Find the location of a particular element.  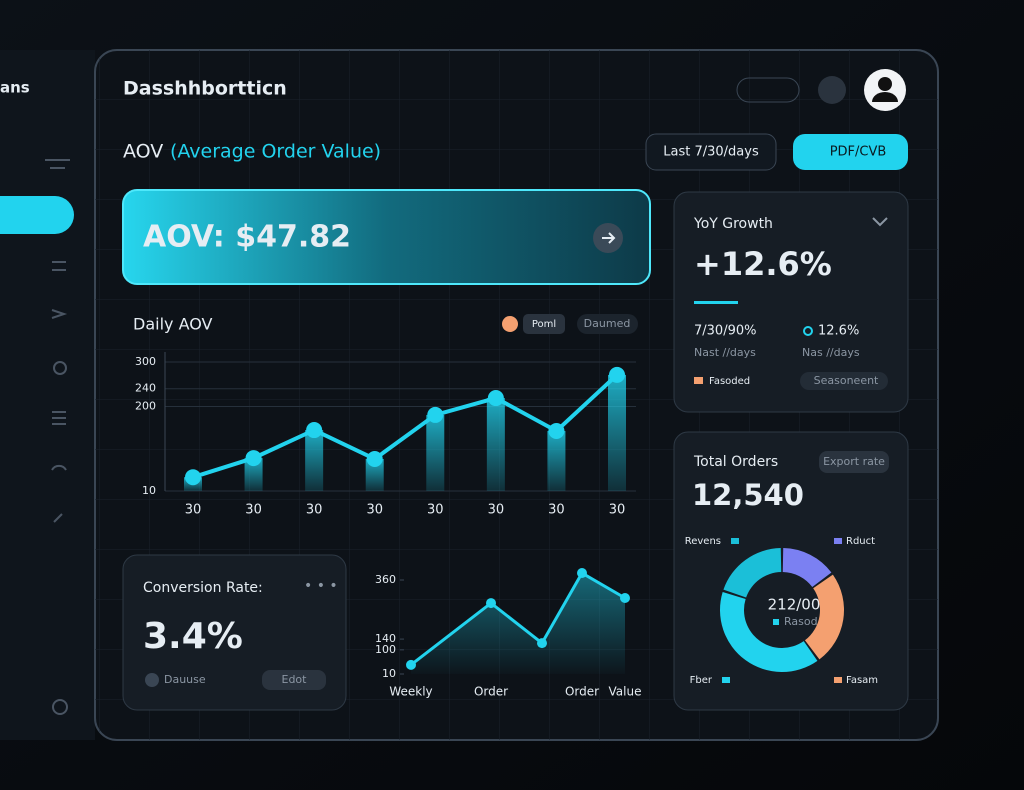

conversion-button is located at coordinates (294, 680).